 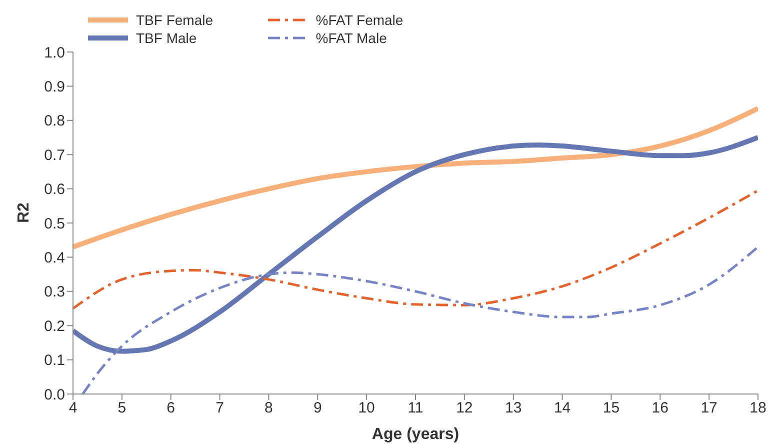 I want to click on x-tick-label: 12, so click(x=464, y=408).